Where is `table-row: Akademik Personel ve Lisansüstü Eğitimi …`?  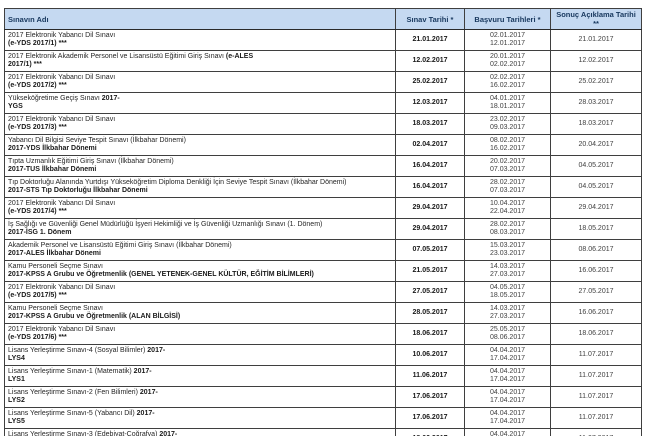
table-row: Akademik Personel ve Lisansüstü Eğitimi … is located at coordinates (323, 250).